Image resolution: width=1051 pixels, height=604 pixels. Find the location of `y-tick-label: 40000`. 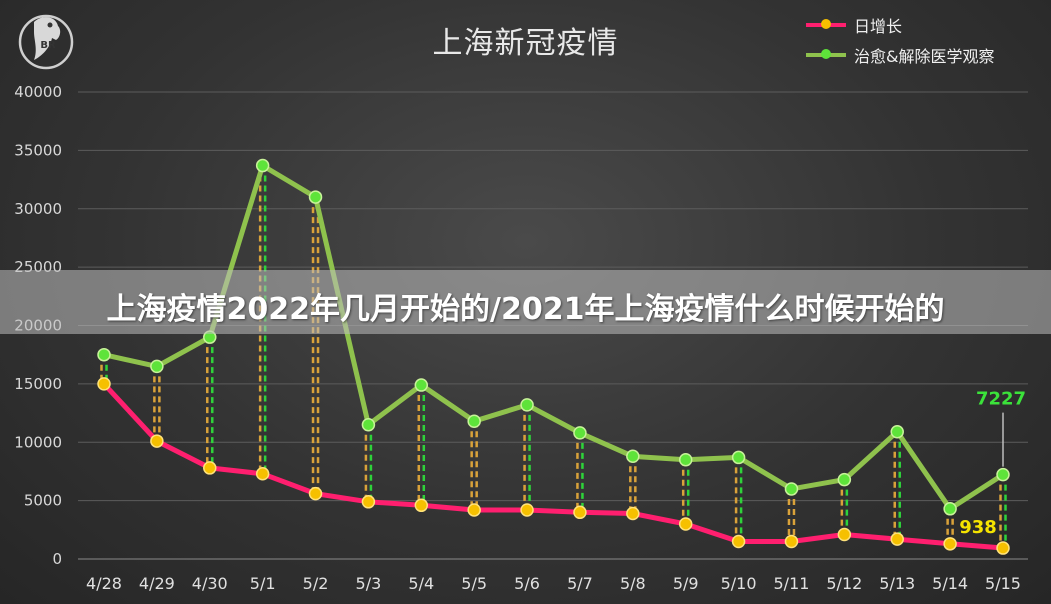

y-tick-label: 40000 is located at coordinates (38, 92).